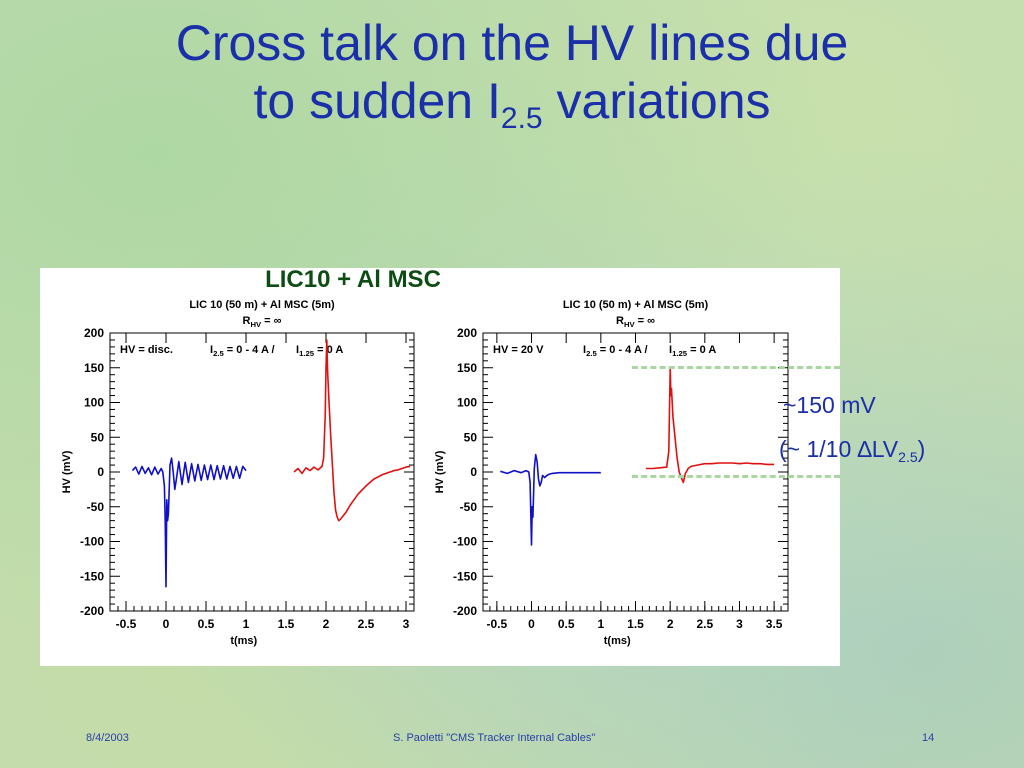  Describe the element at coordinates (736, 367) in the screenshot. I see `dashed-line-top` at that location.